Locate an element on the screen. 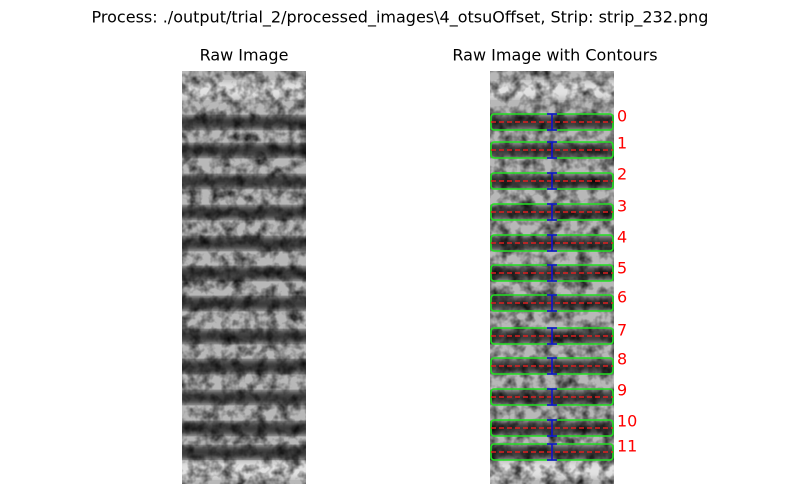 The width and height of the screenshot is (800, 500). raw-image is located at coordinates (244, 277).